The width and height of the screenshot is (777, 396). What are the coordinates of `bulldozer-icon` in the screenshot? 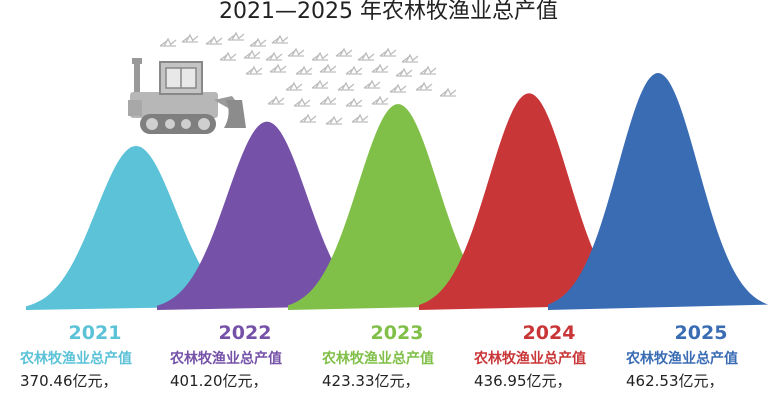 It's located at (187, 96).